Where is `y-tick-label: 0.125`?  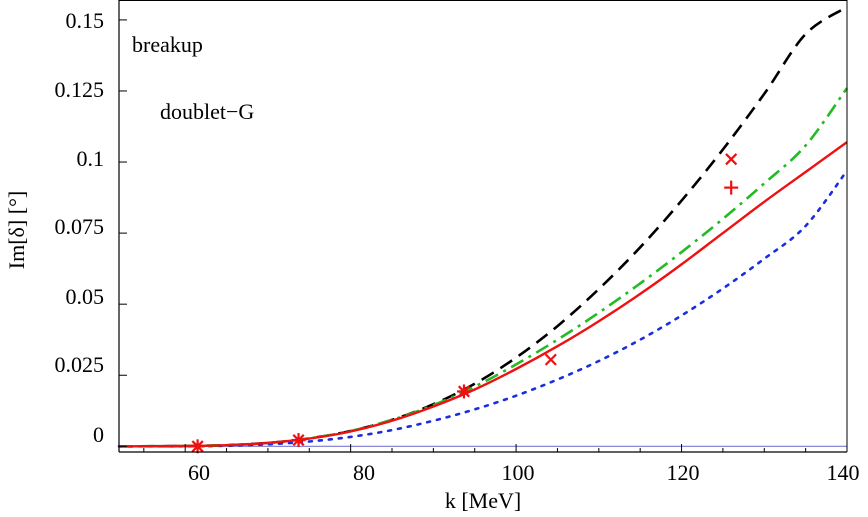
y-tick-label: 0.125 is located at coordinates (80, 89).